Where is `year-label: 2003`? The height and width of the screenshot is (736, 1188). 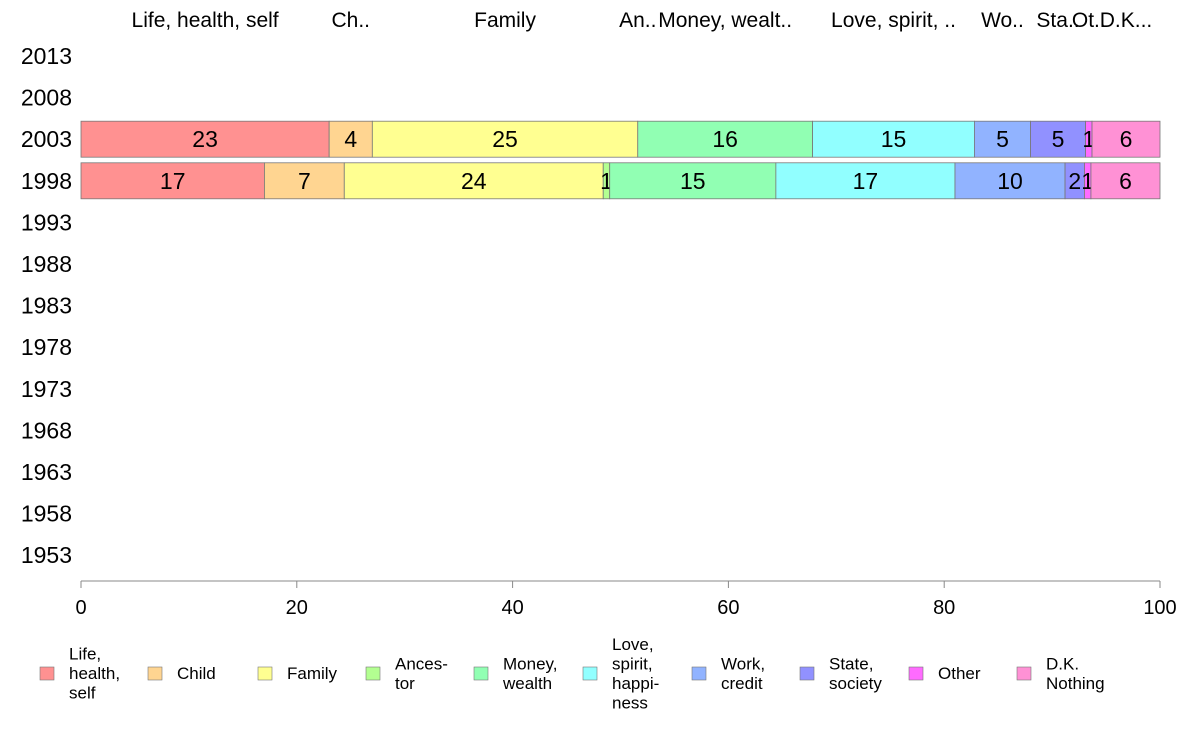
year-label: 2003 is located at coordinates (46, 139).